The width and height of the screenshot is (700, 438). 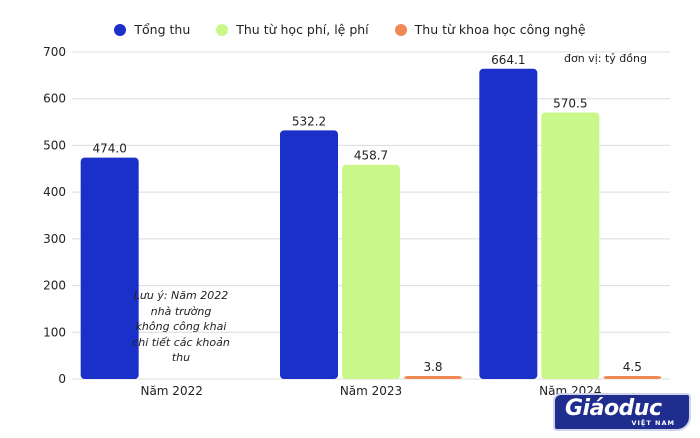 I want to click on x-tick-label: Năm 2022, so click(x=171, y=391).